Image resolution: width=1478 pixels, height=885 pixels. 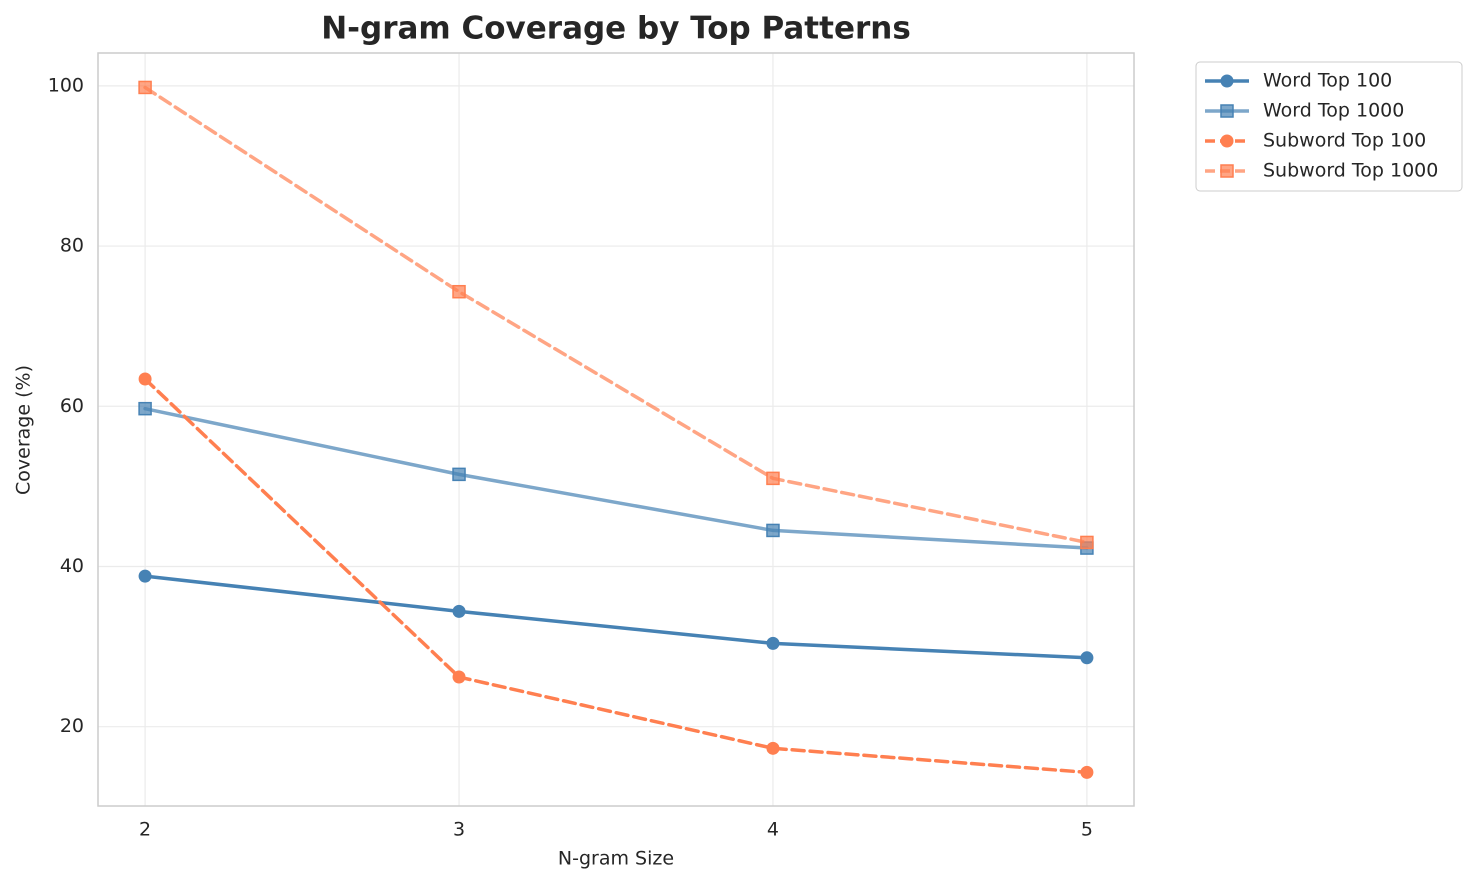 I want to click on x-tick-label: 3, so click(x=459, y=830).